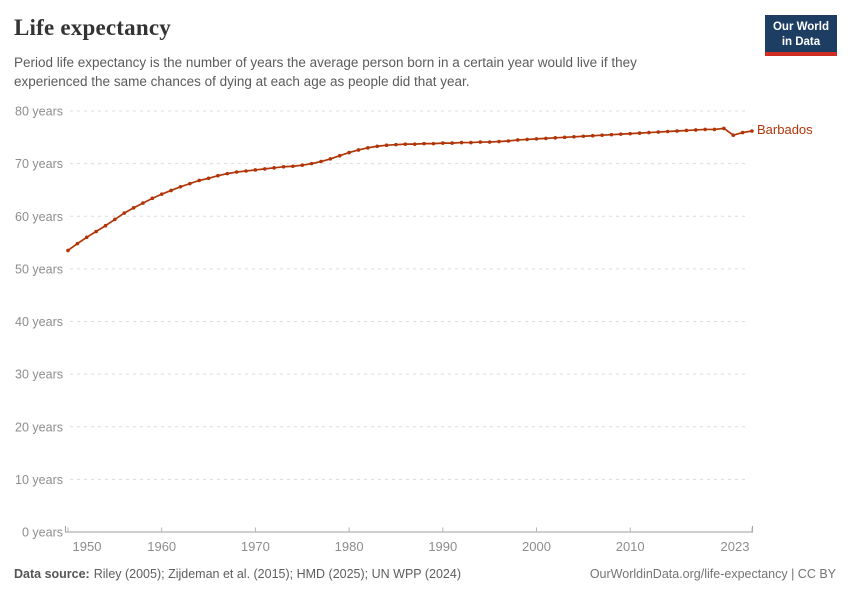 This screenshot has width=850, height=600. Describe the element at coordinates (161, 546) in the screenshot. I see `x-tick-label: 1960` at that location.